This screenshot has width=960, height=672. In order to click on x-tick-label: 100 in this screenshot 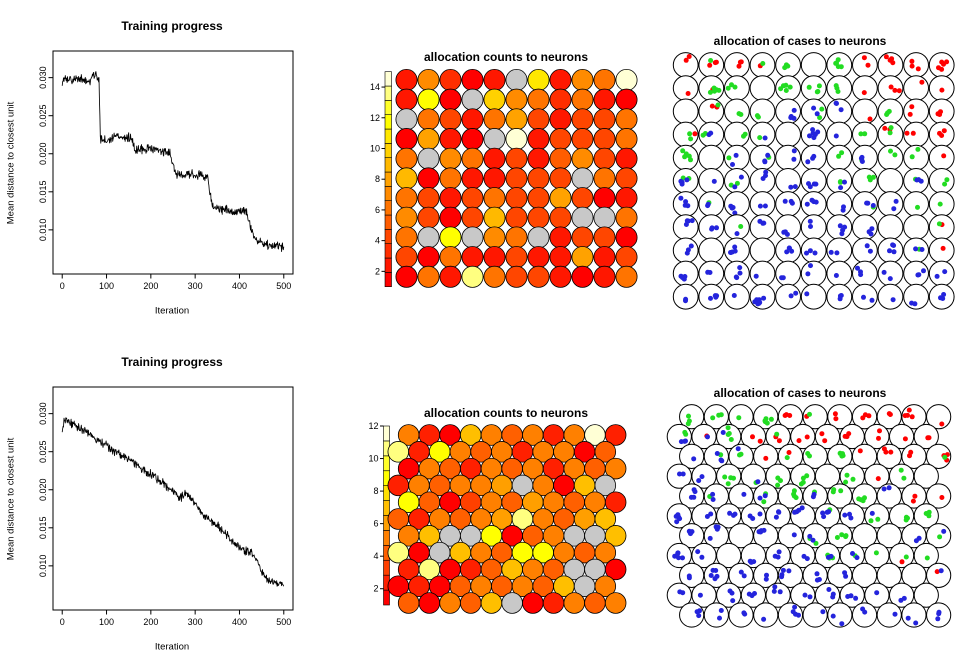, I will do `click(106, 622)`.